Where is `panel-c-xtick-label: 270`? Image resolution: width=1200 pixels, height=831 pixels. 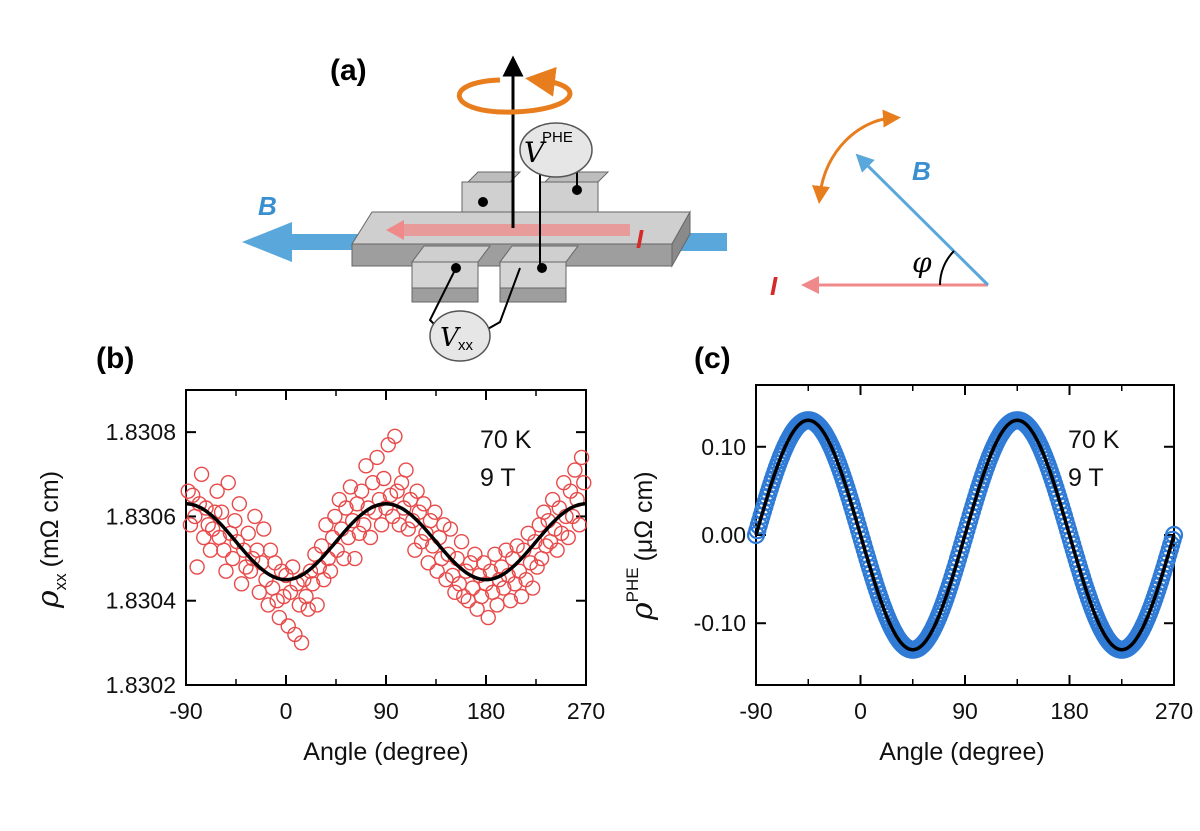 panel-c-xtick-label: 270 is located at coordinates (1174, 711).